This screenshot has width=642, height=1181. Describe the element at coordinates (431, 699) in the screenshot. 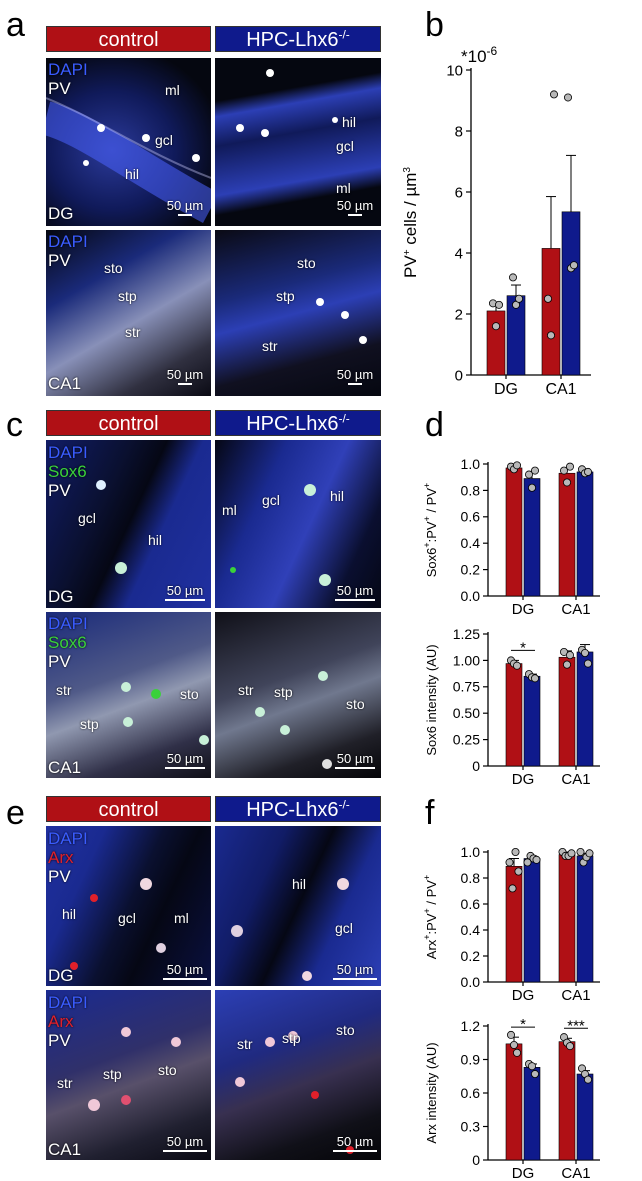

I see `y-axis-label: Sox6 intensity (AU)` at that location.